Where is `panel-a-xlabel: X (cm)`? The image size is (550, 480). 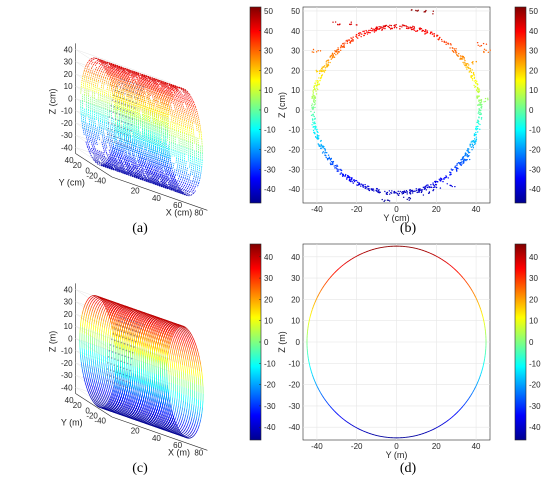 panel-a-xlabel: X (cm) is located at coordinates (179, 213).